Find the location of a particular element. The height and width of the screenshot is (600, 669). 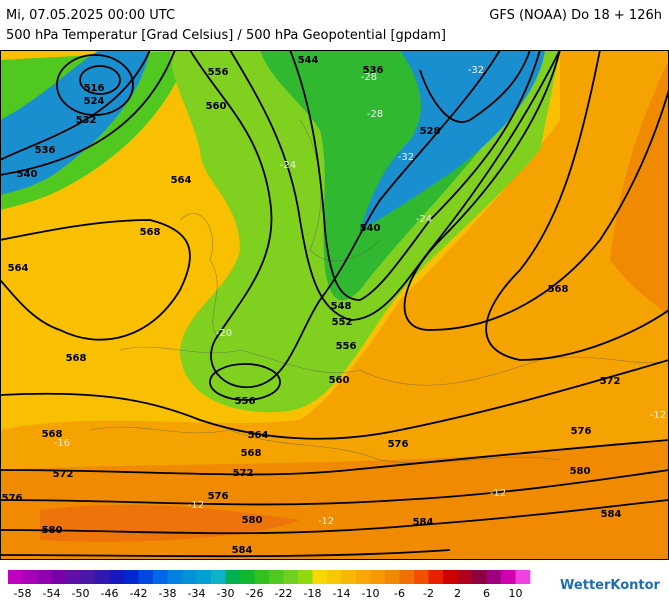

legend-tick-label: 10 is located at coordinates (516, 593).